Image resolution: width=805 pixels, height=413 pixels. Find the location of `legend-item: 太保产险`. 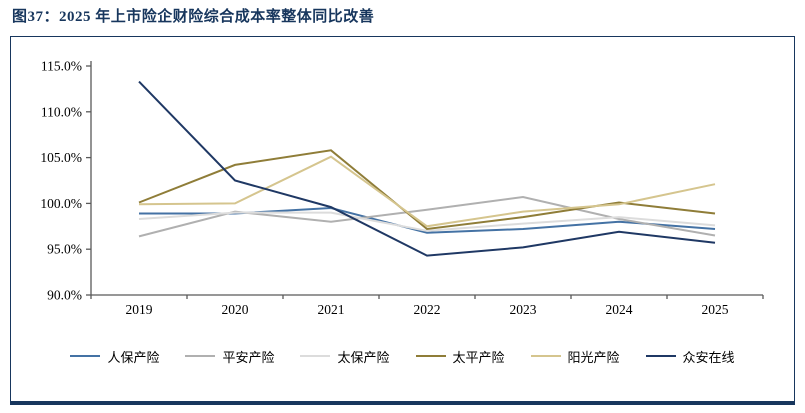

legend-item: 太保产险 is located at coordinates (345, 356).